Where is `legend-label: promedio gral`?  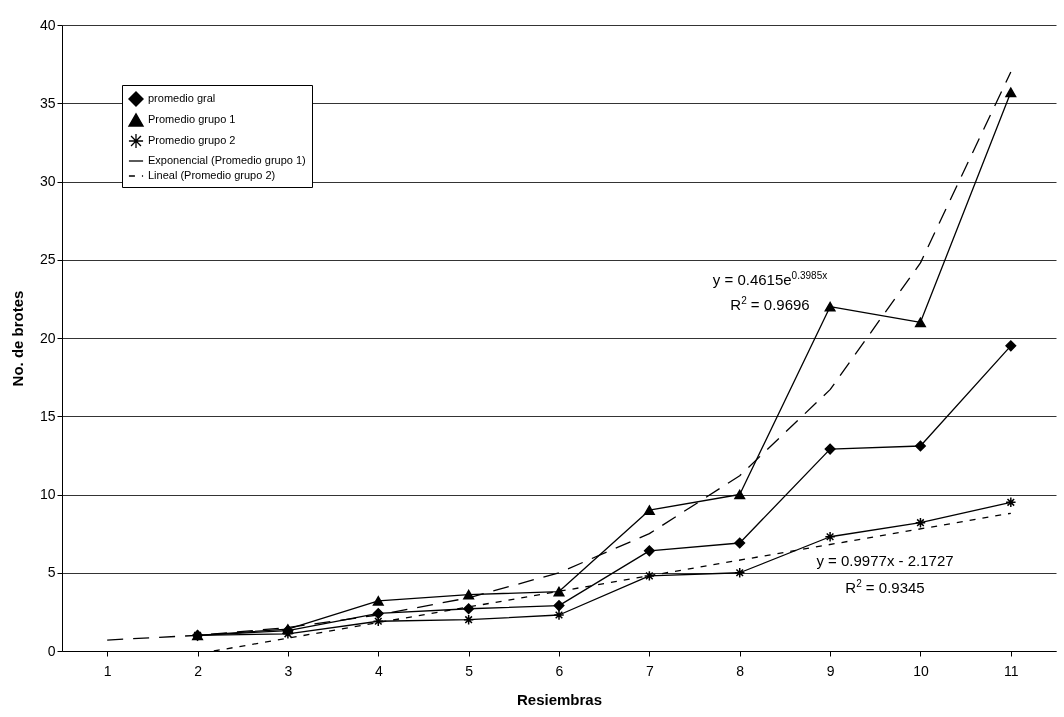
legend-label: promedio gral is located at coordinates (182, 98).